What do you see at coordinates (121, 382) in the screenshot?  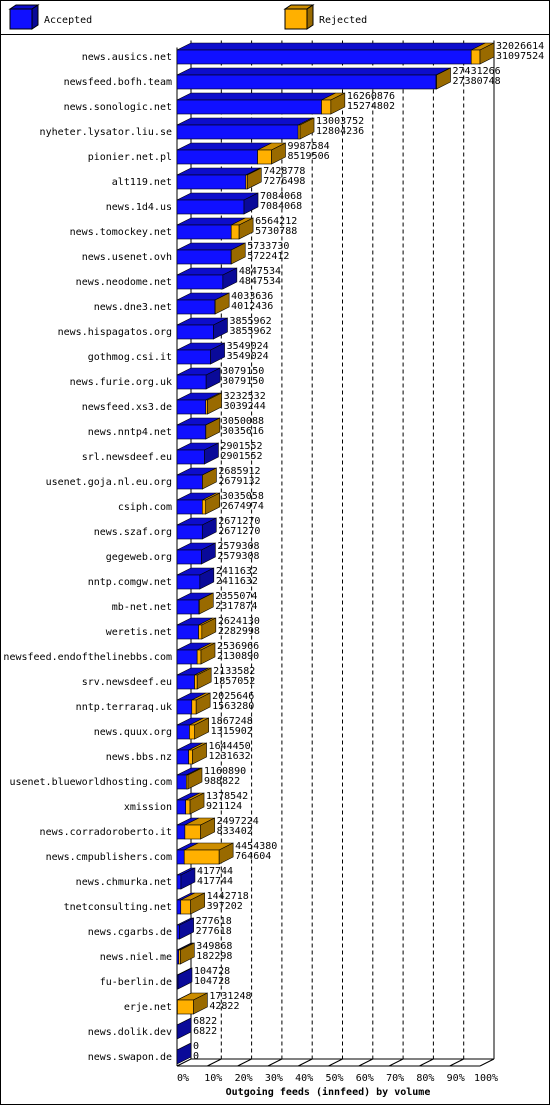 I see `category-label: news.furie.org.uk` at bounding box center [121, 382].